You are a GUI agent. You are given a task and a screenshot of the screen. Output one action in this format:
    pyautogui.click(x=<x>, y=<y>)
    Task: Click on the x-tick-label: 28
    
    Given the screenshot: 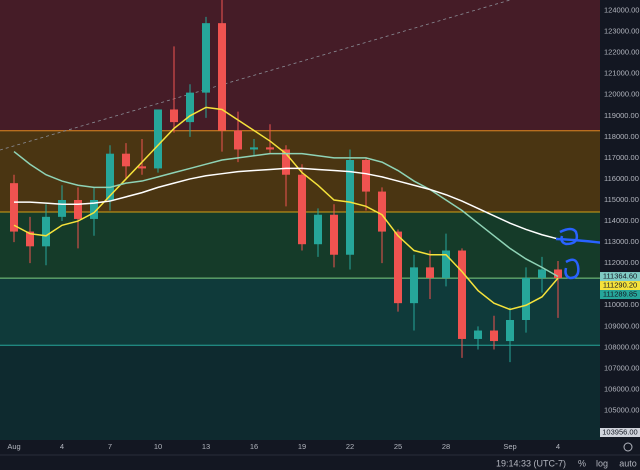 What is the action you would take?
    pyautogui.click(x=446, y=446)
    